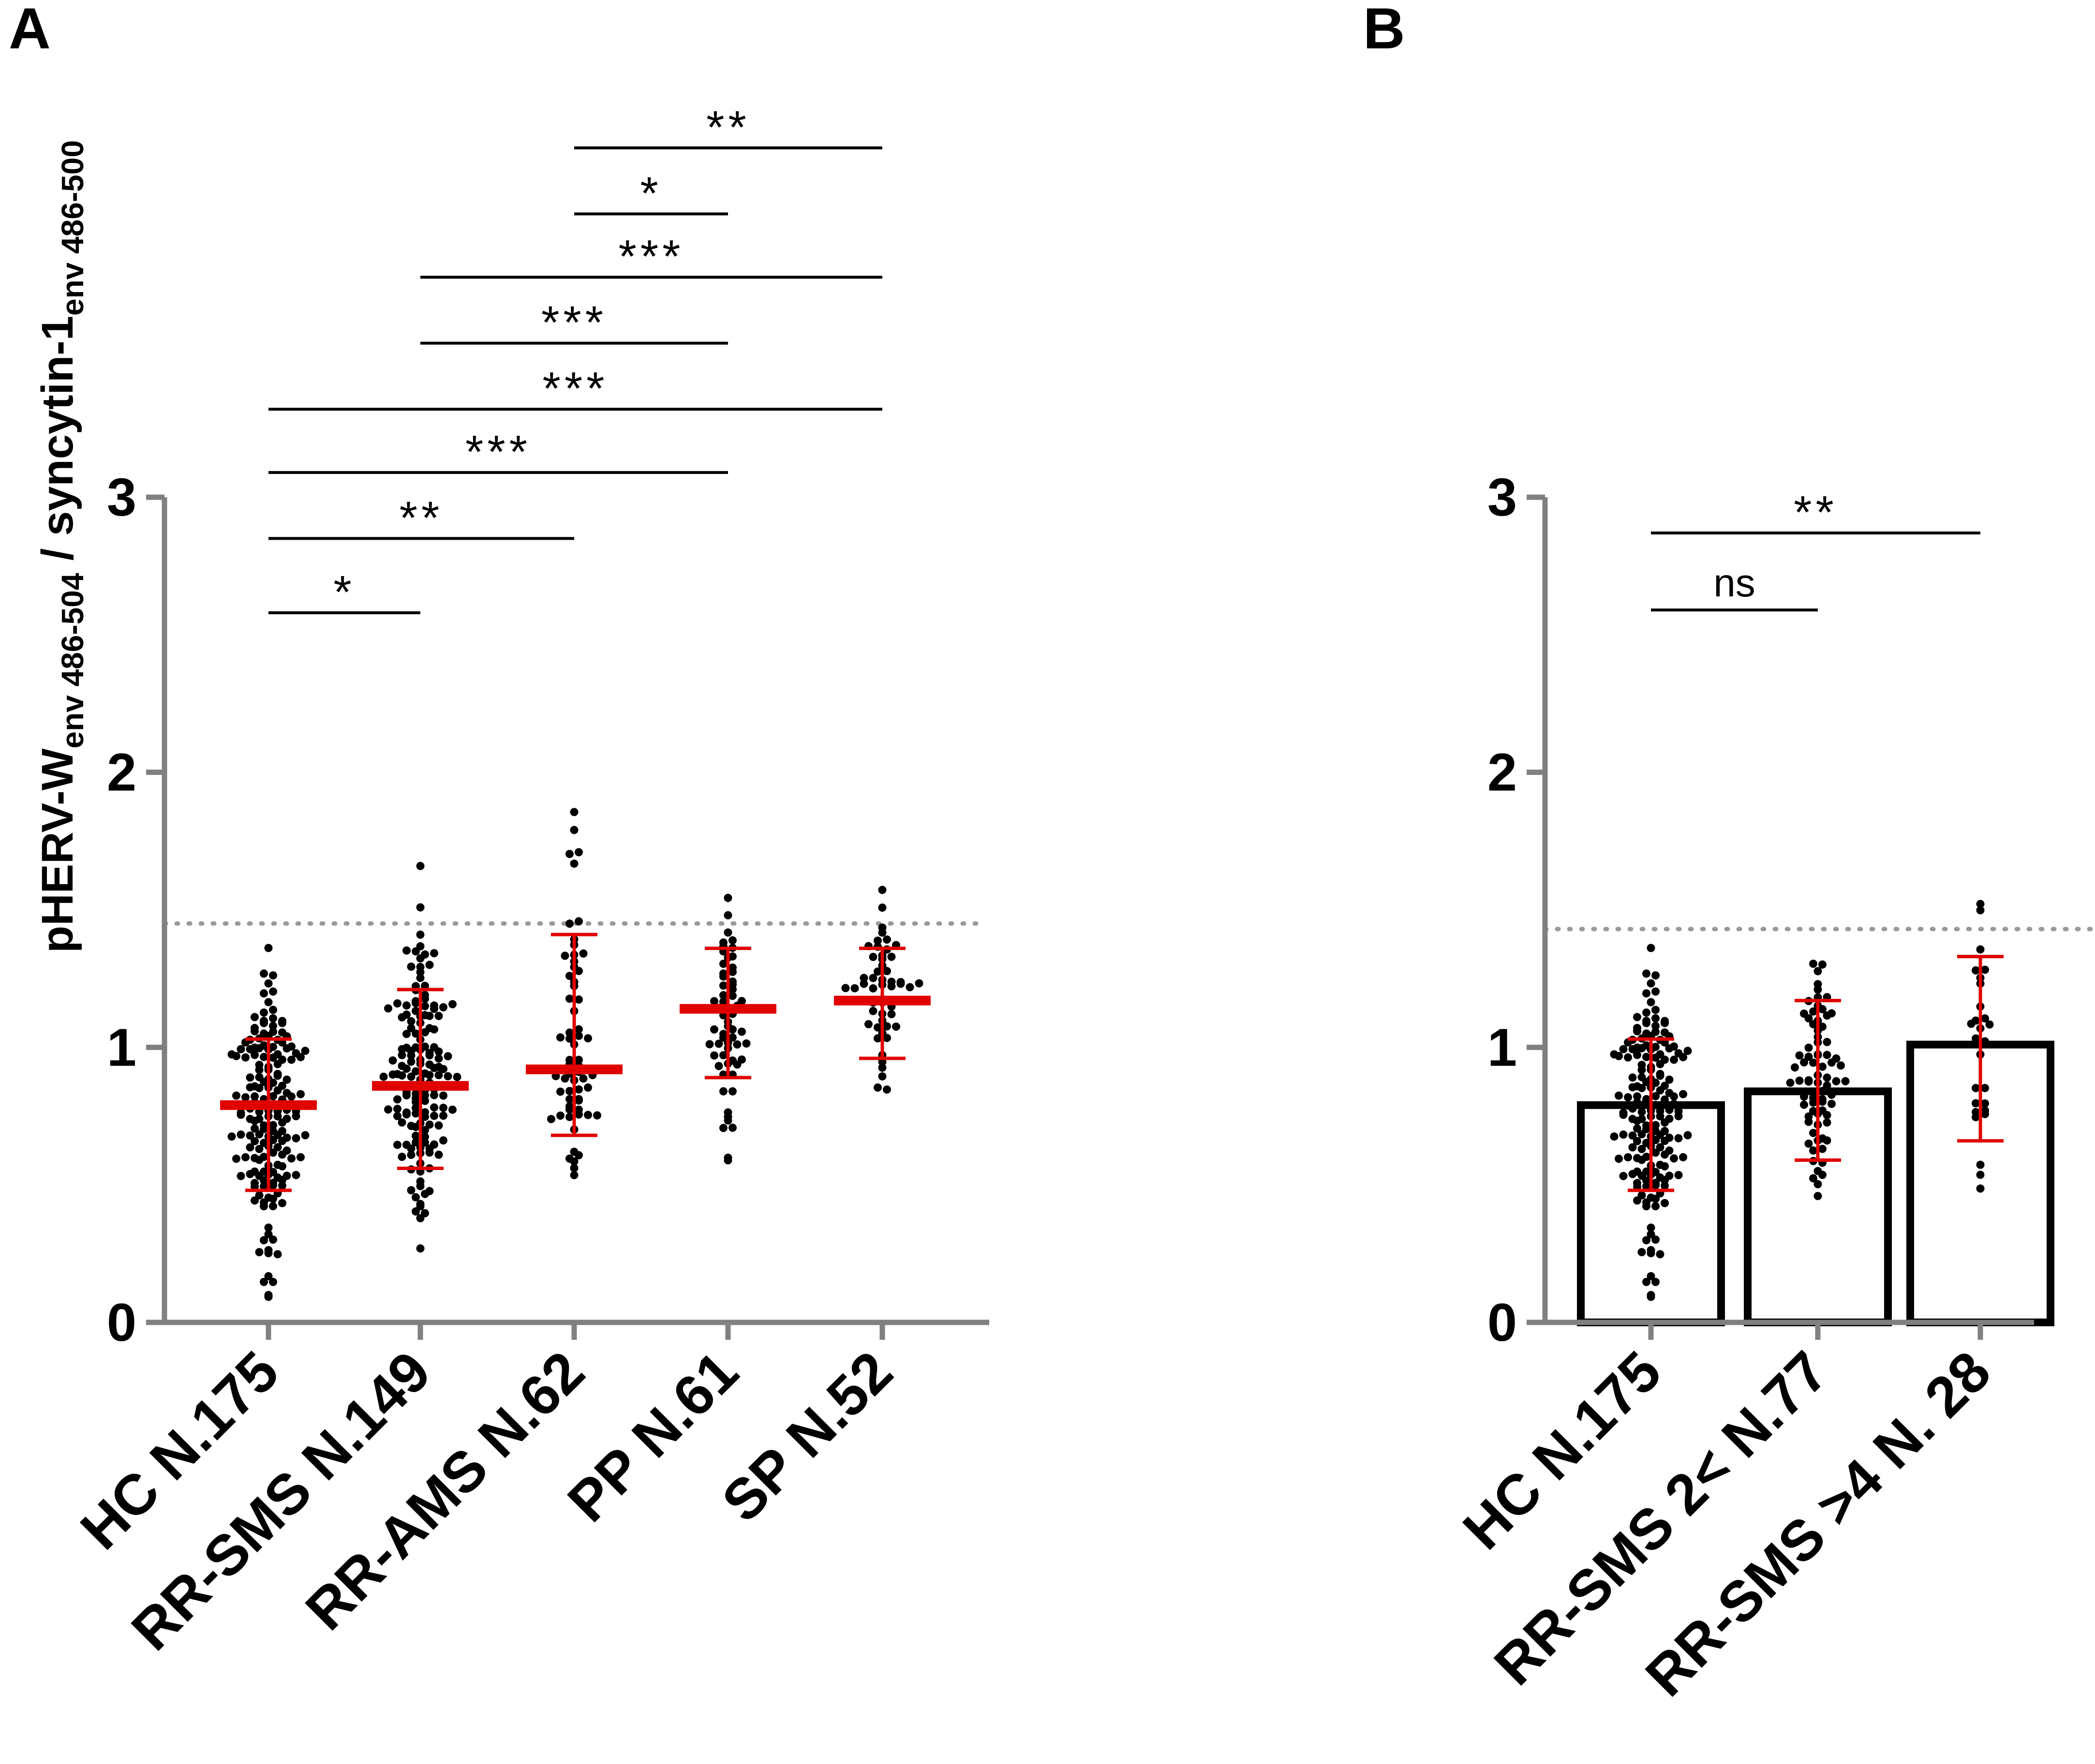  I want to click on y-tick-label: 0, so click(1502, 1323).